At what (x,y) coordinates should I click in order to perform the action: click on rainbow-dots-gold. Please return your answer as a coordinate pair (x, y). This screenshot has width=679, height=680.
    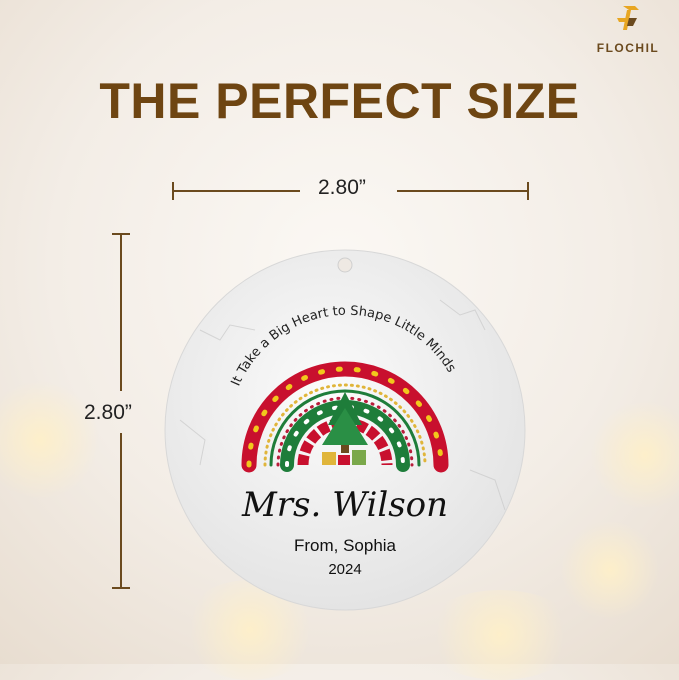
    Looking at the image, I should click on (345, 425).